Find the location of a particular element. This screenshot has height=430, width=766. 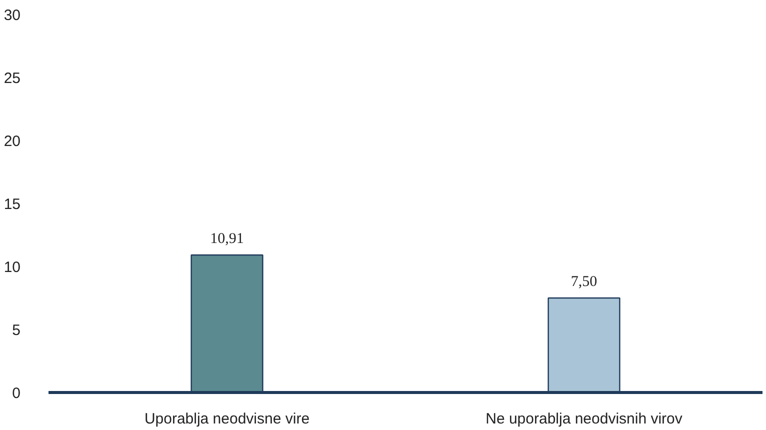

data-label: 7,50 is located at coordinates (584, 282).